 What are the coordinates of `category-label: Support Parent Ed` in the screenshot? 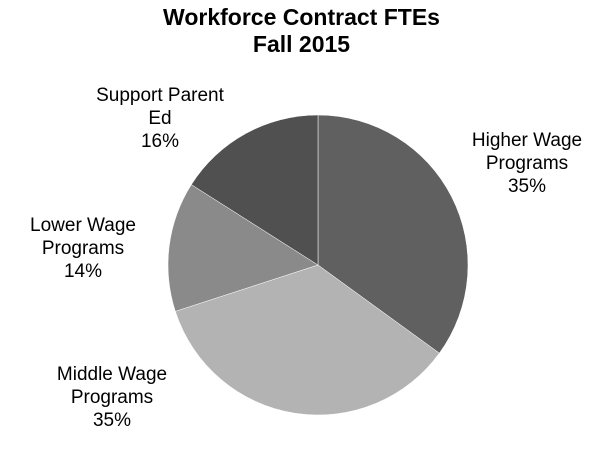 It's located at (160, 107).